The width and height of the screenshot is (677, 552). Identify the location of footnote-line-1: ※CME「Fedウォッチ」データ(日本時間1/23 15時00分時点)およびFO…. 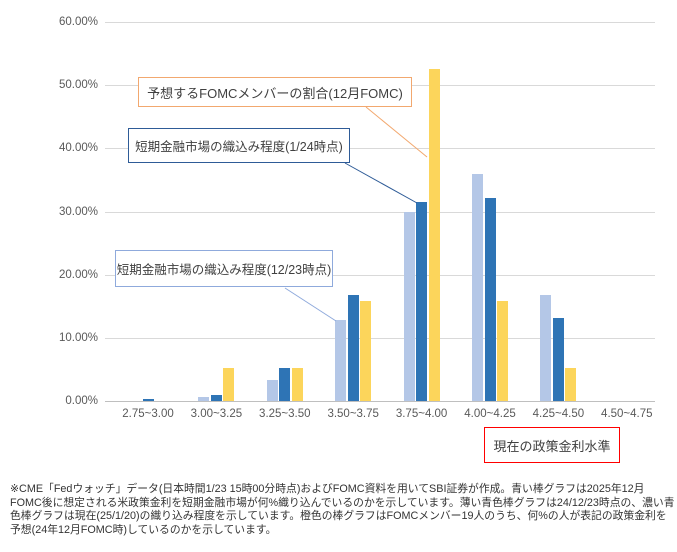
(327, 489).